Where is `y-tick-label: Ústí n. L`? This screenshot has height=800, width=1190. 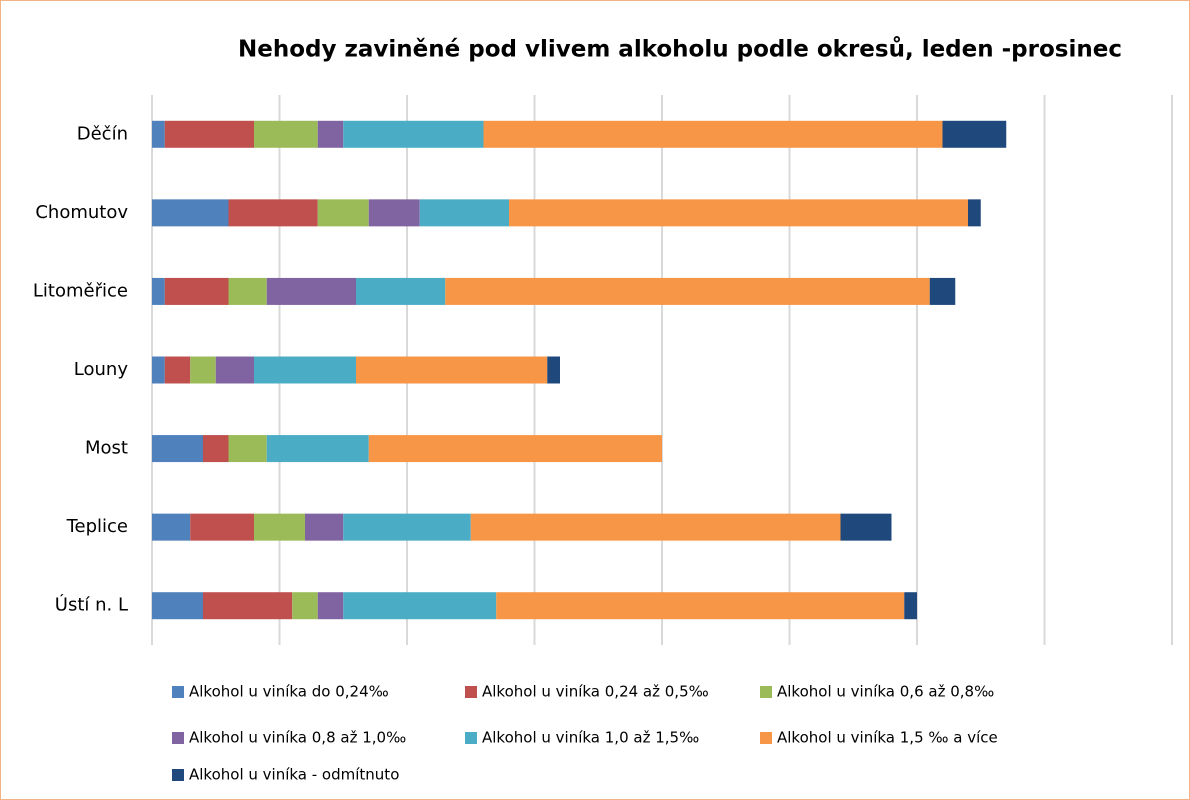
y-tick-label: Ústí n. L is located at coordinates (91, 605).